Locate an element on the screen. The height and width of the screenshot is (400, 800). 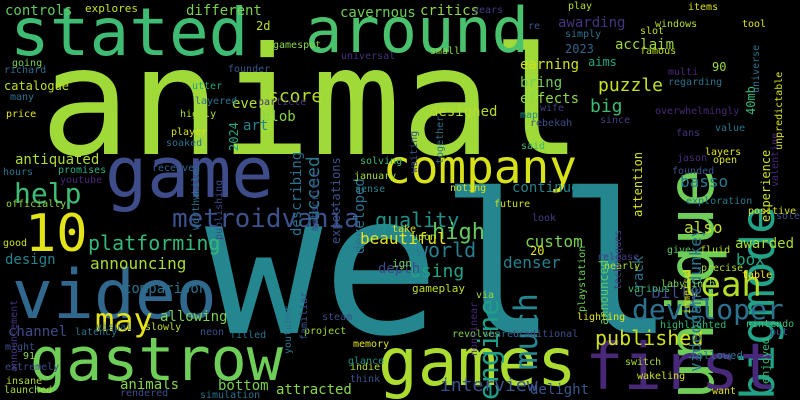
word-company: company is located at coordinates (480, 167).